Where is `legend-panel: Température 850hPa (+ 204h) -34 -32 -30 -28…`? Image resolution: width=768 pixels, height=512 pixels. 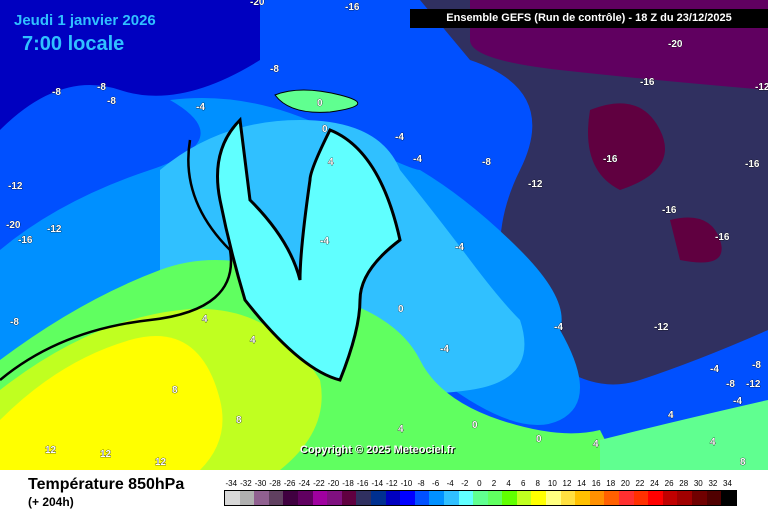 legend-panel: Température 850hPa (+ 204h) -34 -32 -30 -28… is located at coordinates (384, 491).